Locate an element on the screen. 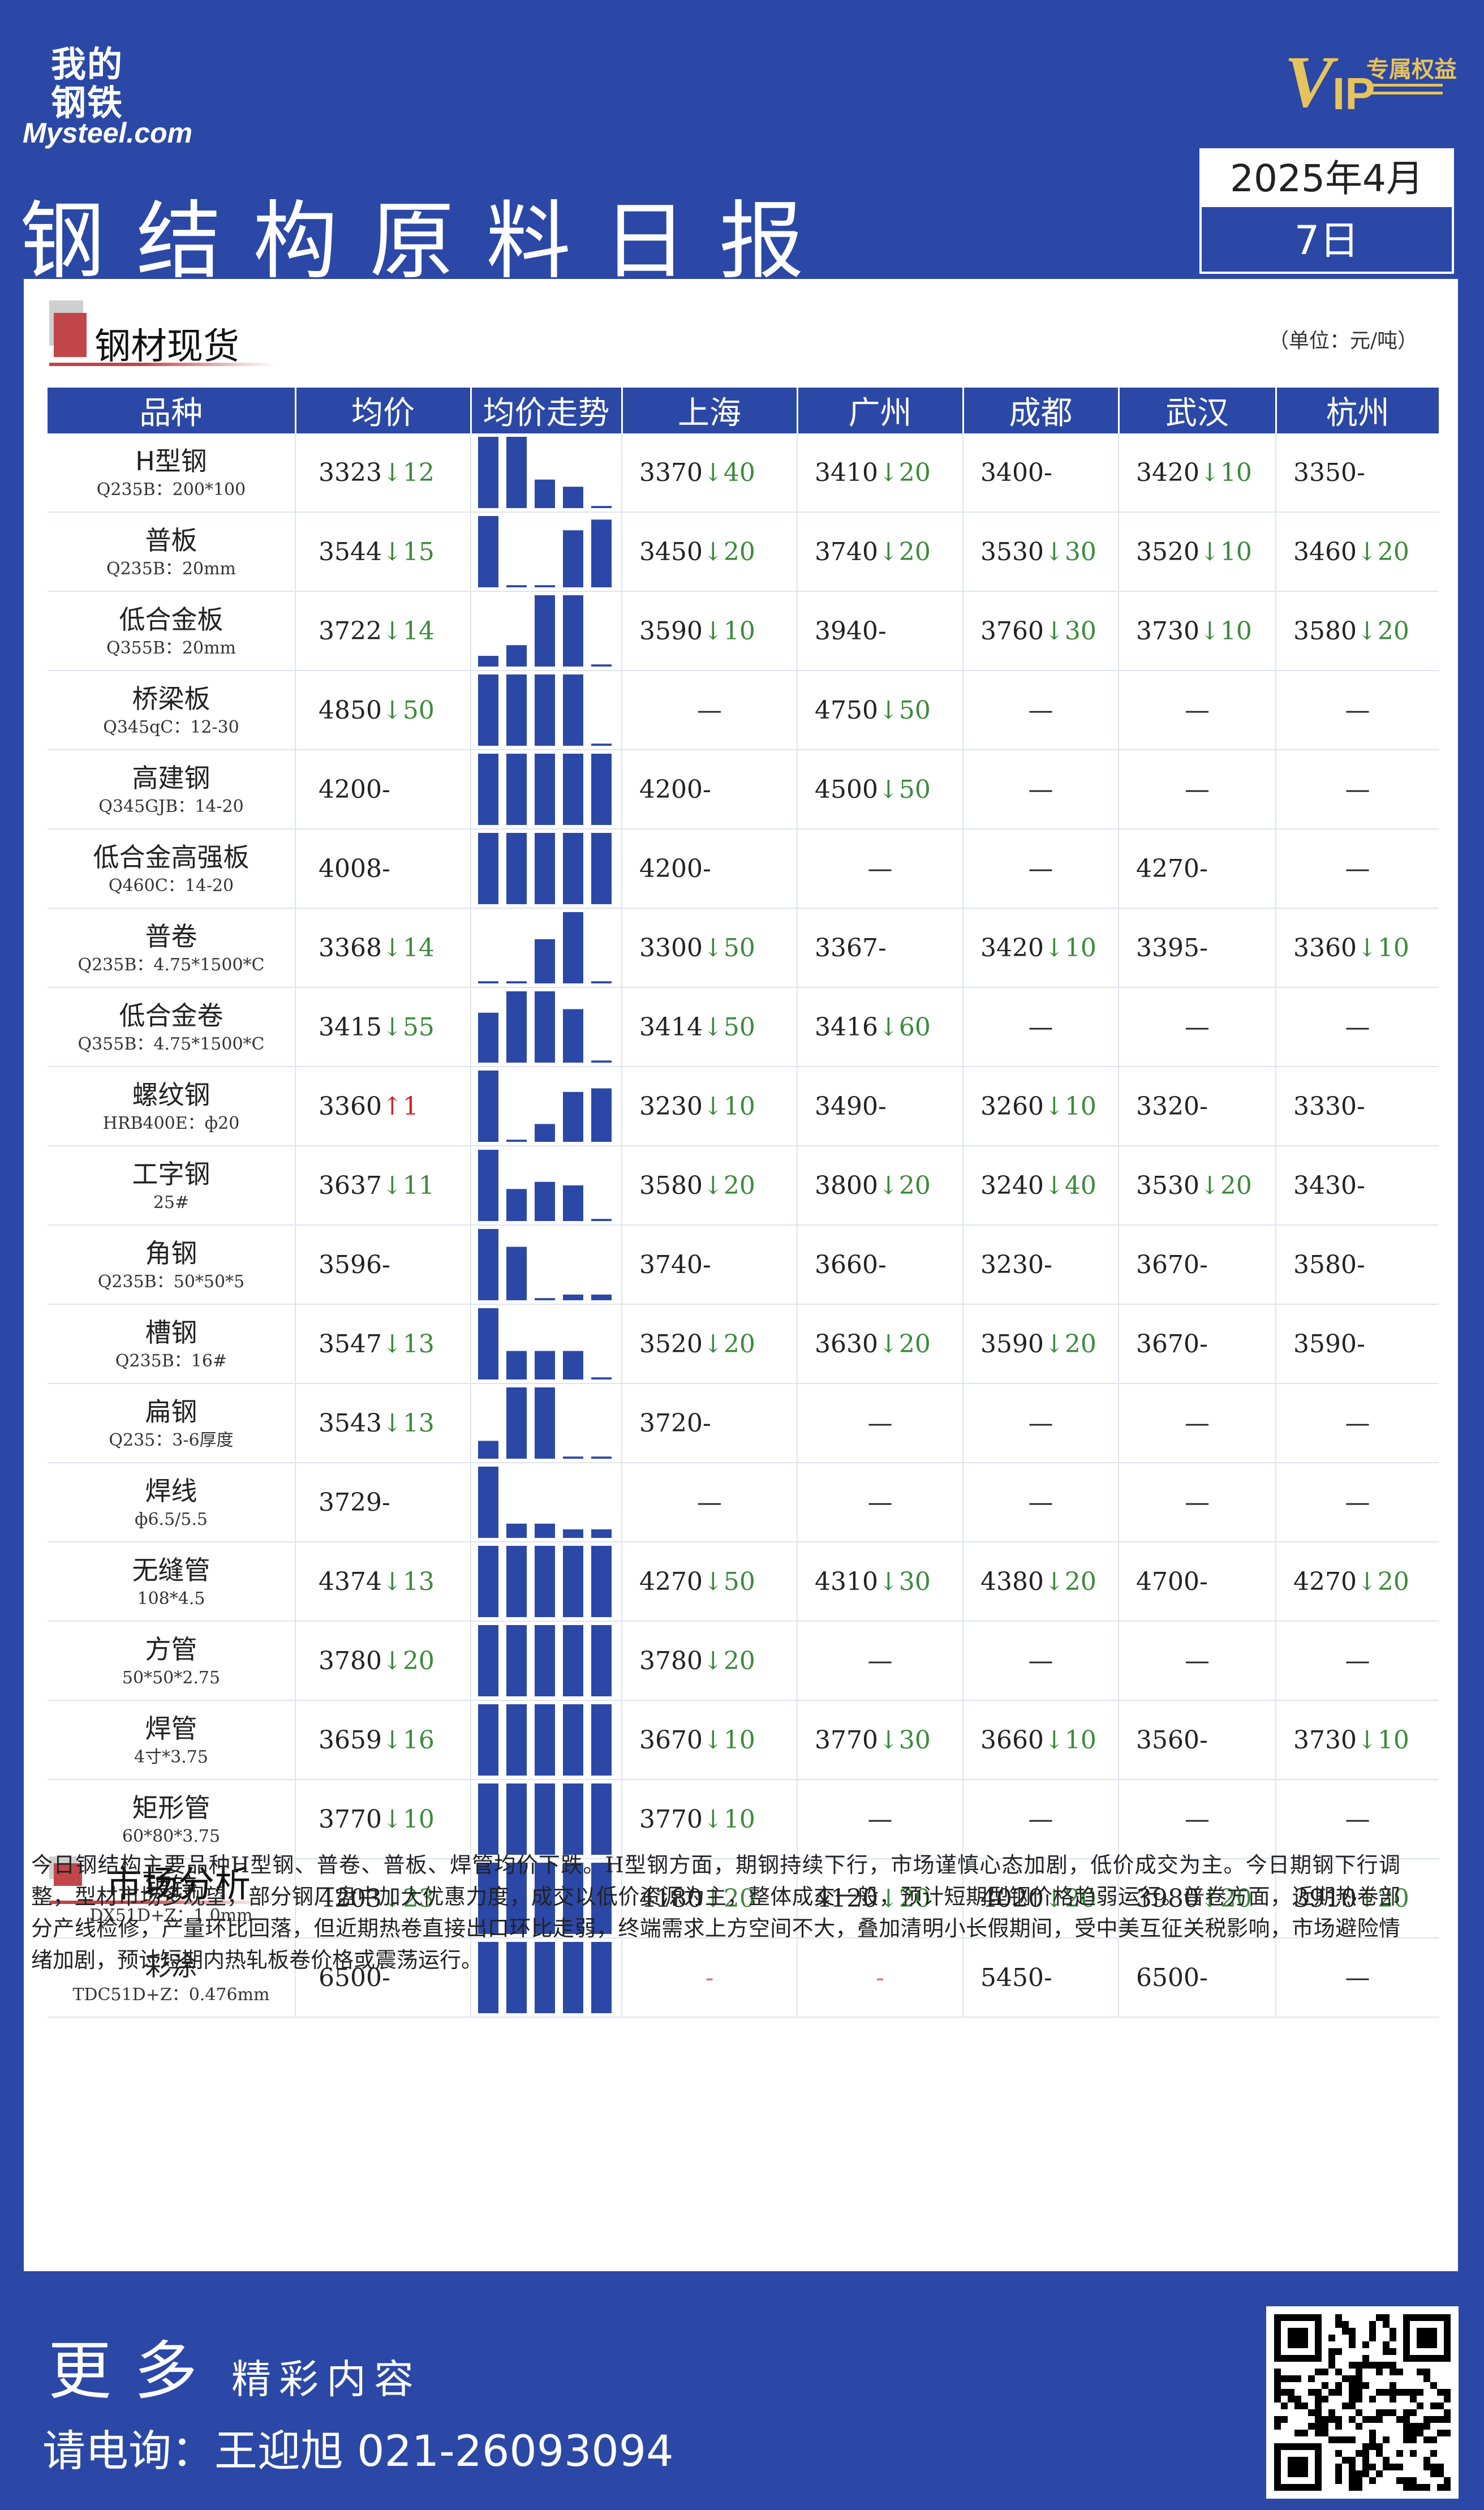 The height and width of the screenshot is (2510, 1484). price-value-group: 3670↓10 is located at coordinates (697, 1740).